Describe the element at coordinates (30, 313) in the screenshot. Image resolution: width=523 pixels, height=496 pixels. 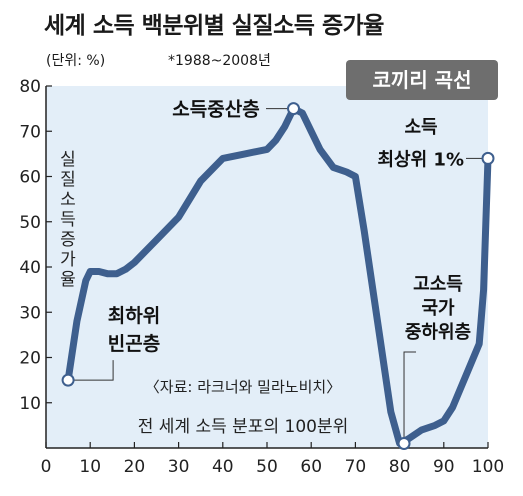
I see `y-tick-label: 30` at that location.